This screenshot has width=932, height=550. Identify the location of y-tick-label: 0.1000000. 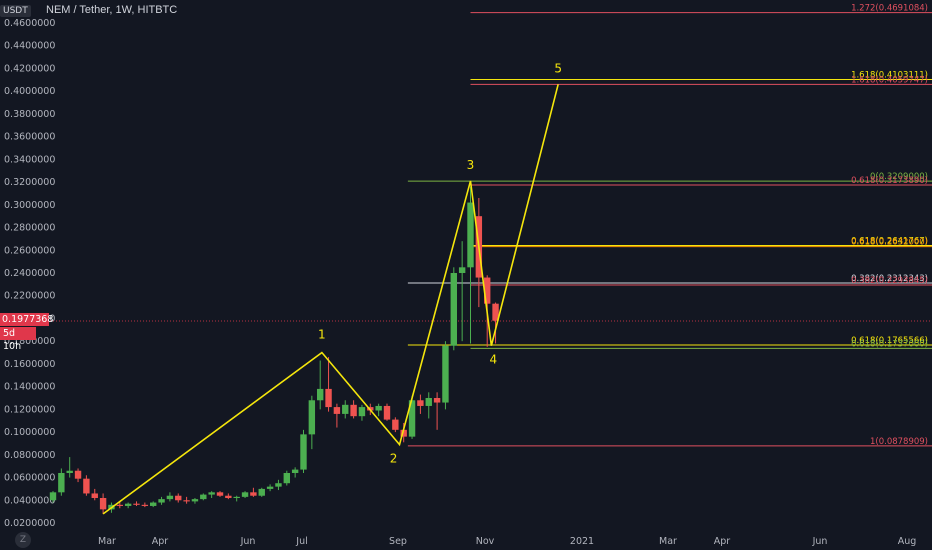
(29, 432).